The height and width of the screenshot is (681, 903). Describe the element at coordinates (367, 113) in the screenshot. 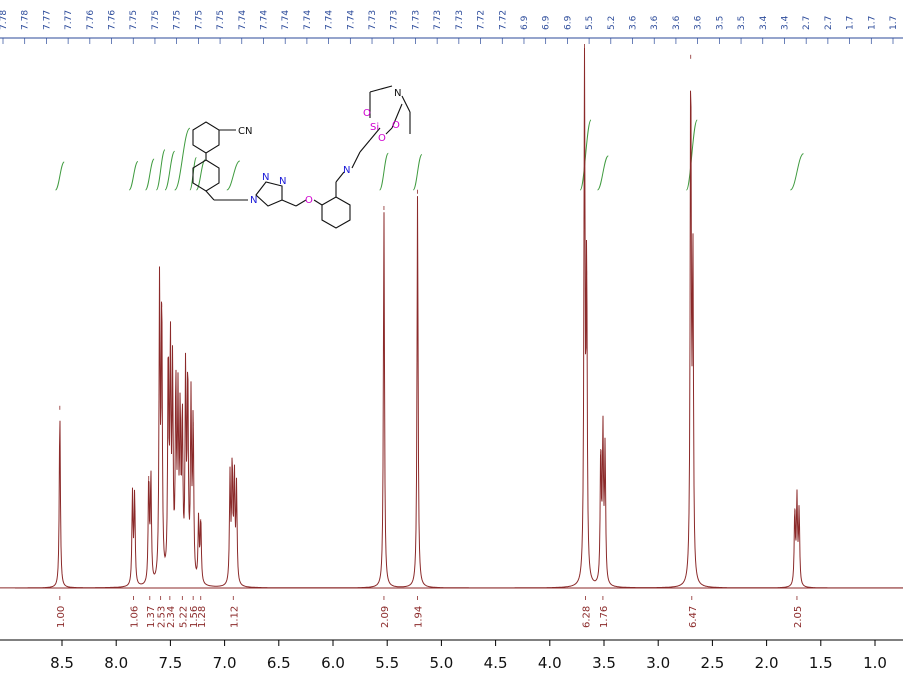

I see `atom-label-o-1: O` at that location.